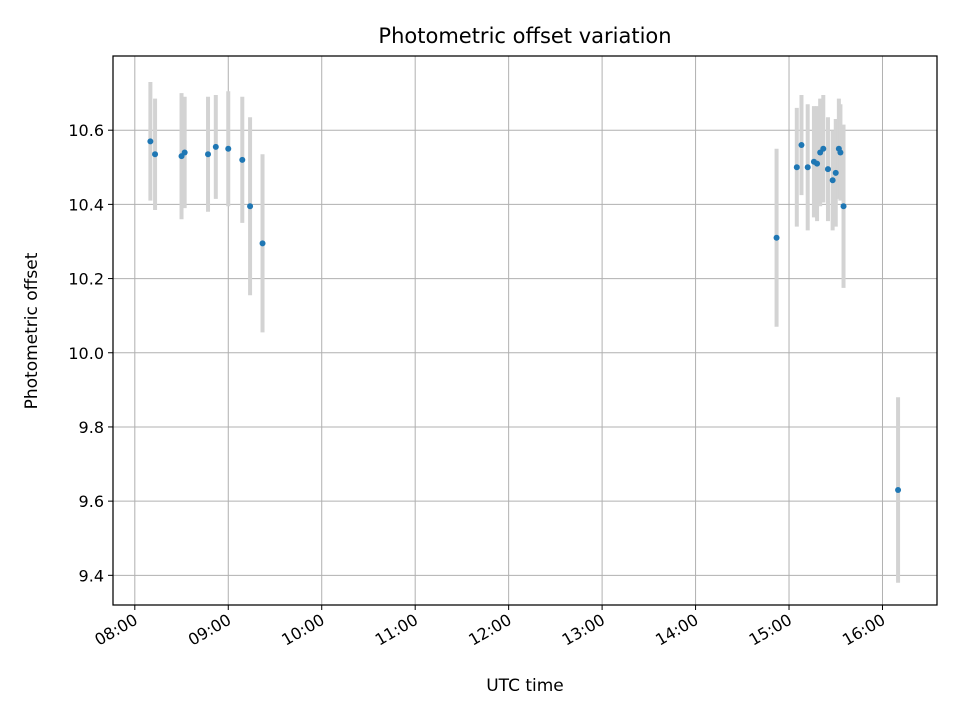  I want to click on y-tick-label: 9.8, so click(91, 427).